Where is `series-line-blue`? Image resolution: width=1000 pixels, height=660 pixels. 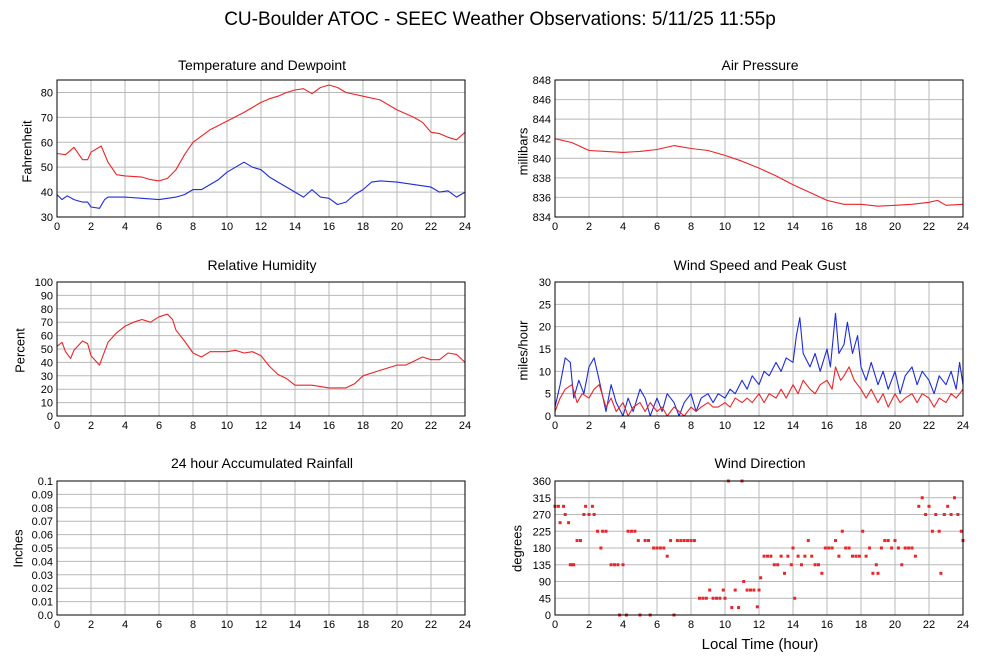
series-line-blue is located at coordinates (261, 185).